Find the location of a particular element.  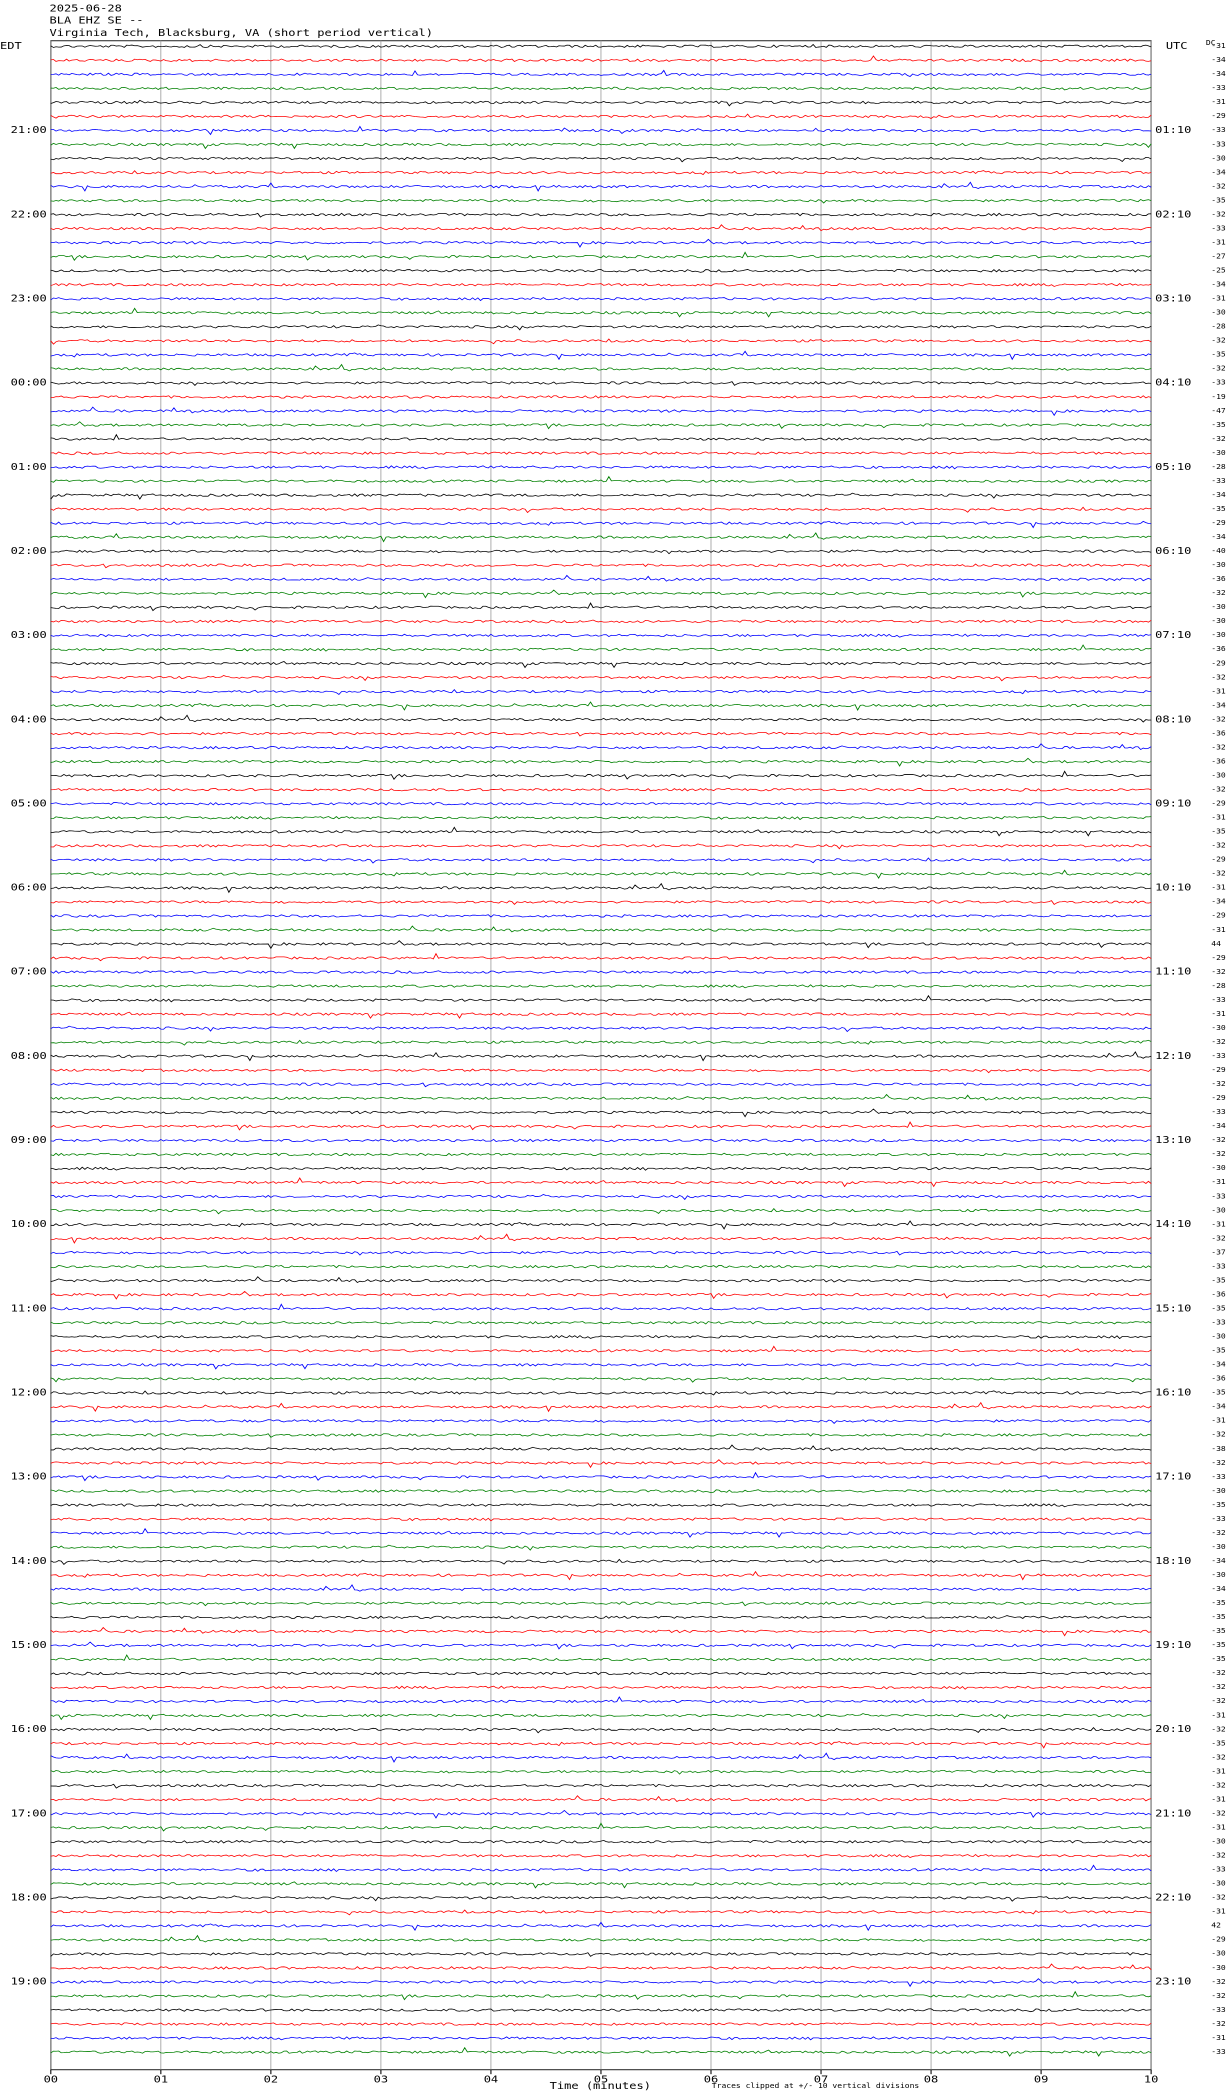

x-tick-label: 07 is located at coordinates (821, 2079).